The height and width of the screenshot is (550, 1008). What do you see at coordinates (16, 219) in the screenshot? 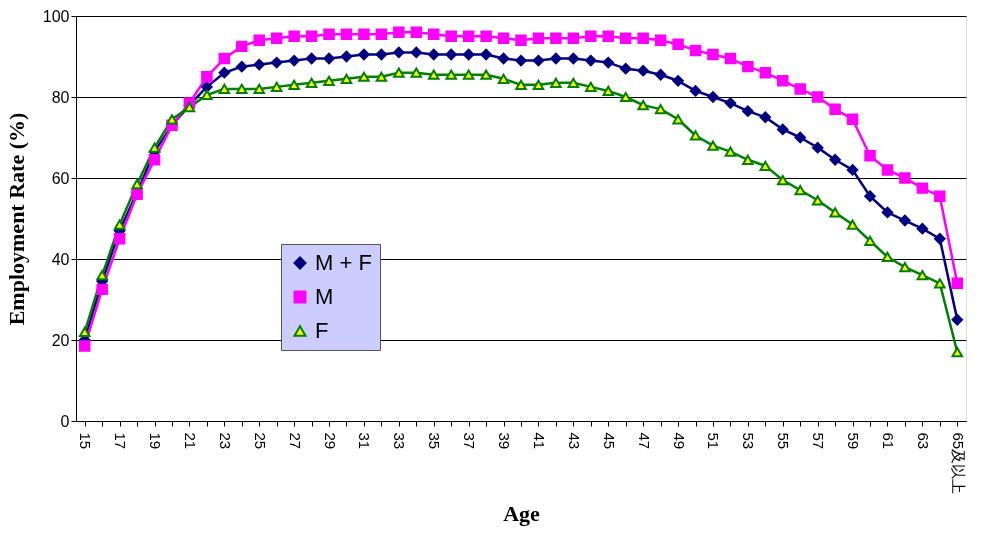
I see `y-axis-title: Employment Rate (%)` at bounding box center [16, 219].